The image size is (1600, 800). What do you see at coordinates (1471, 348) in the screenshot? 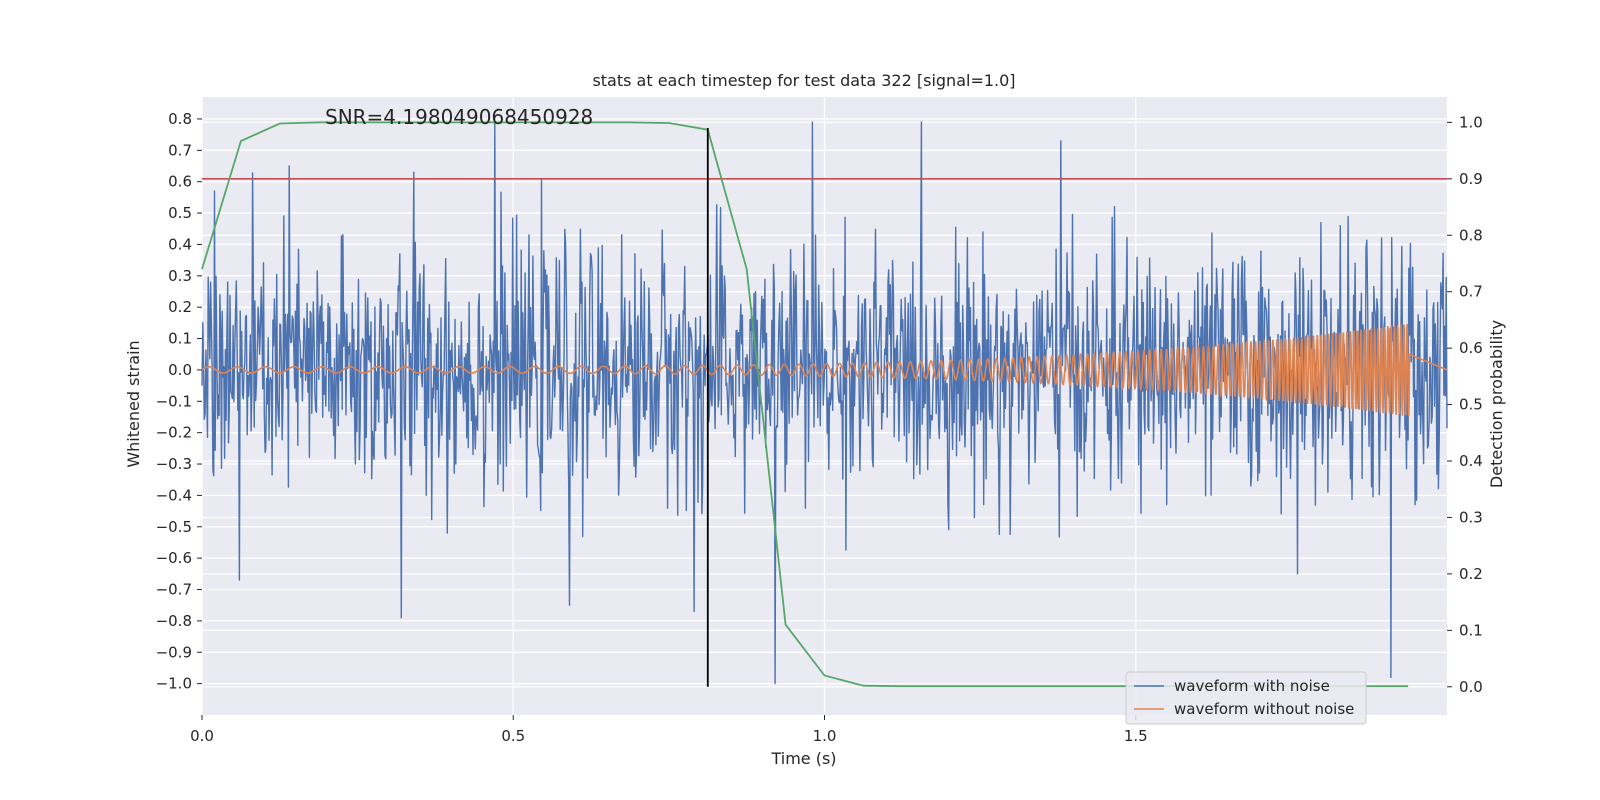
I see `y-right-tick-label: 0.6` at bounding box center [1471, 348].